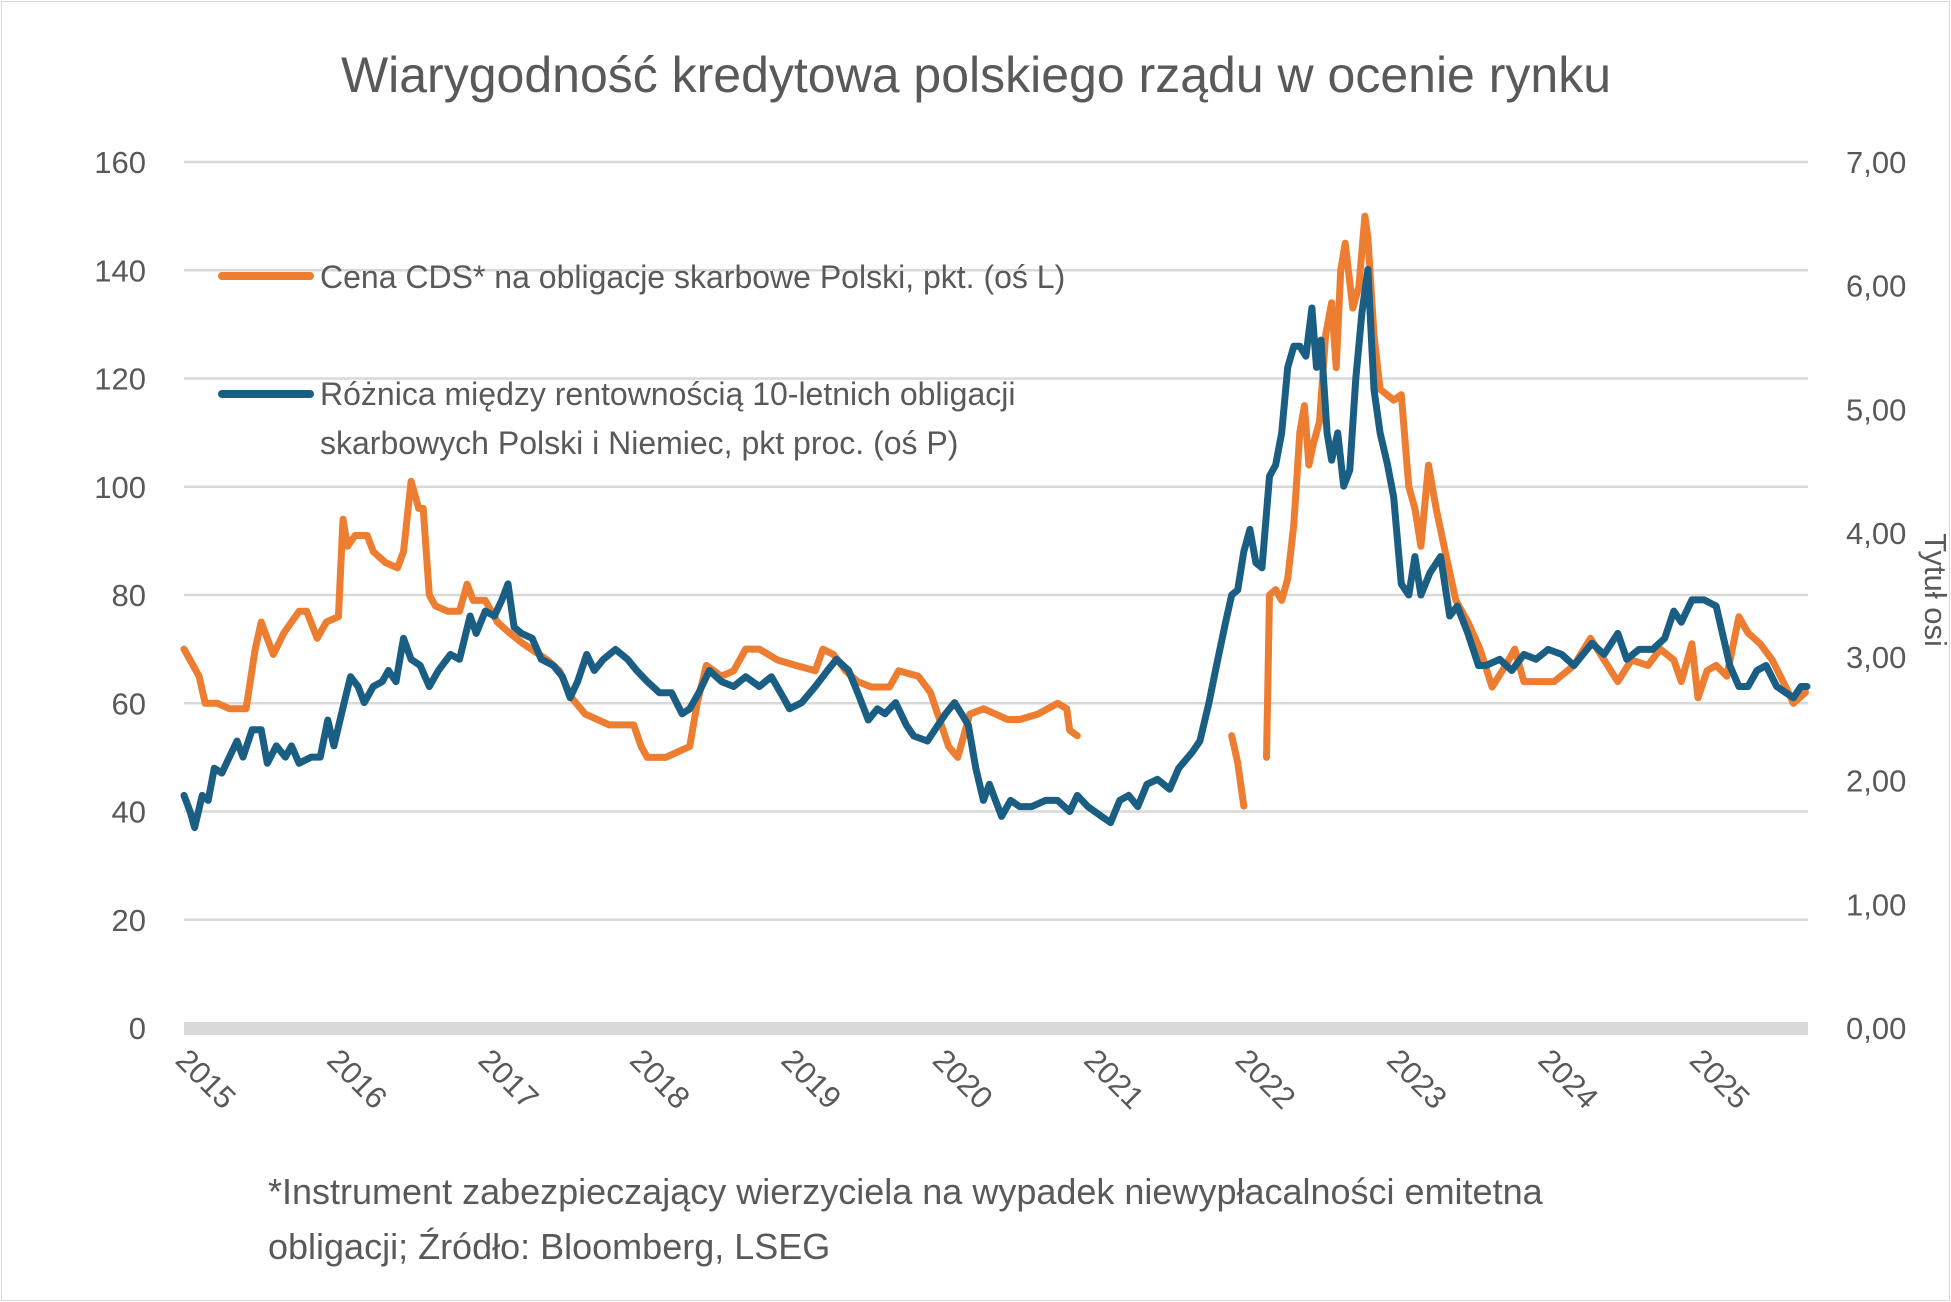  I want to click on y-tick-label: 40, so click(129, 812).